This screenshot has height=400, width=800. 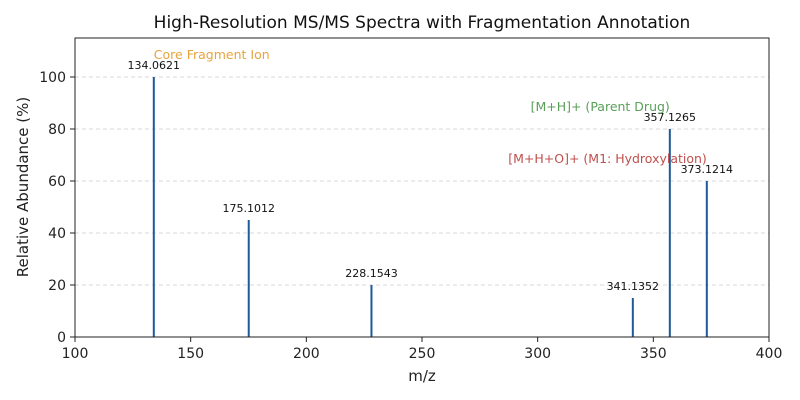 I want to click on x-tick-label: 250, so click(x=422, y=354).